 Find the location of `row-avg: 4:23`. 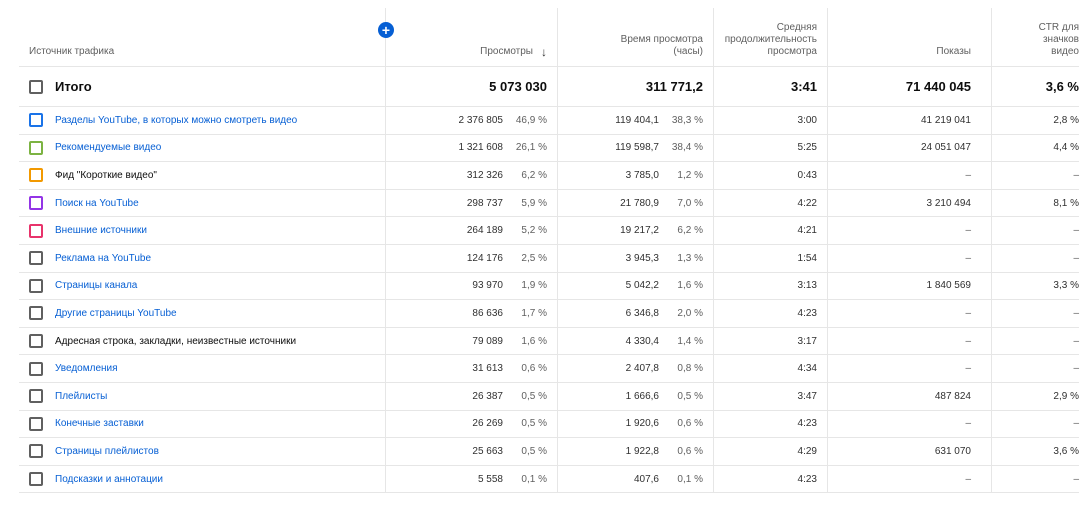

row-avg: 4:23 is located at coordinates (807, 479).